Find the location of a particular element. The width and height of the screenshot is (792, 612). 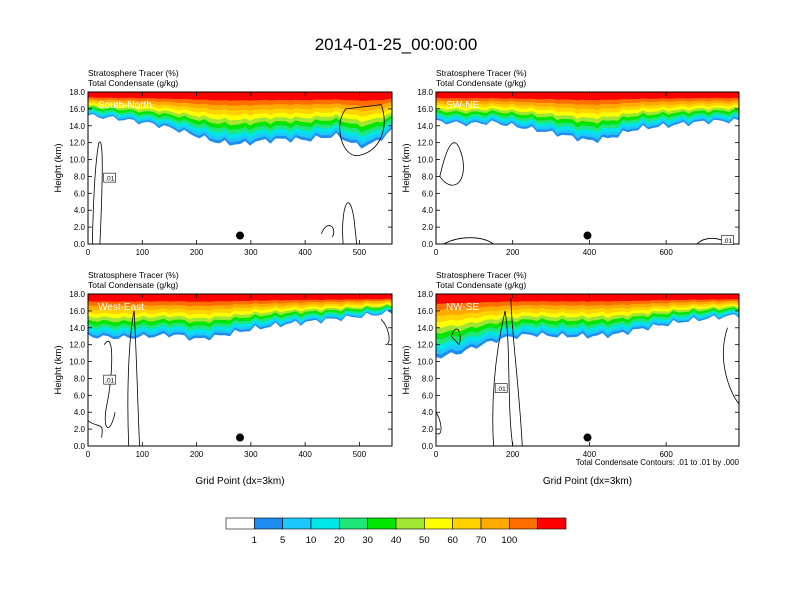

contour-label-box is located at coordinates (110, 177).